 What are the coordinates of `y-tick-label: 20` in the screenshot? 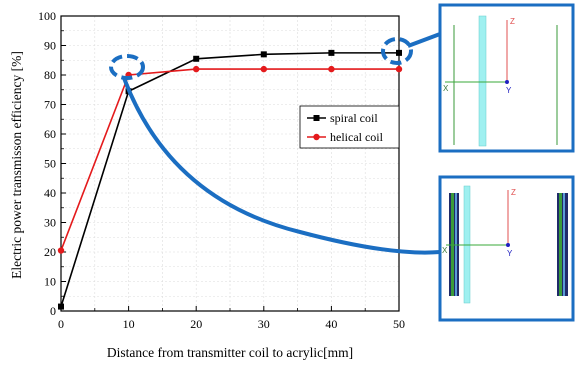 It's located at (50, 252).